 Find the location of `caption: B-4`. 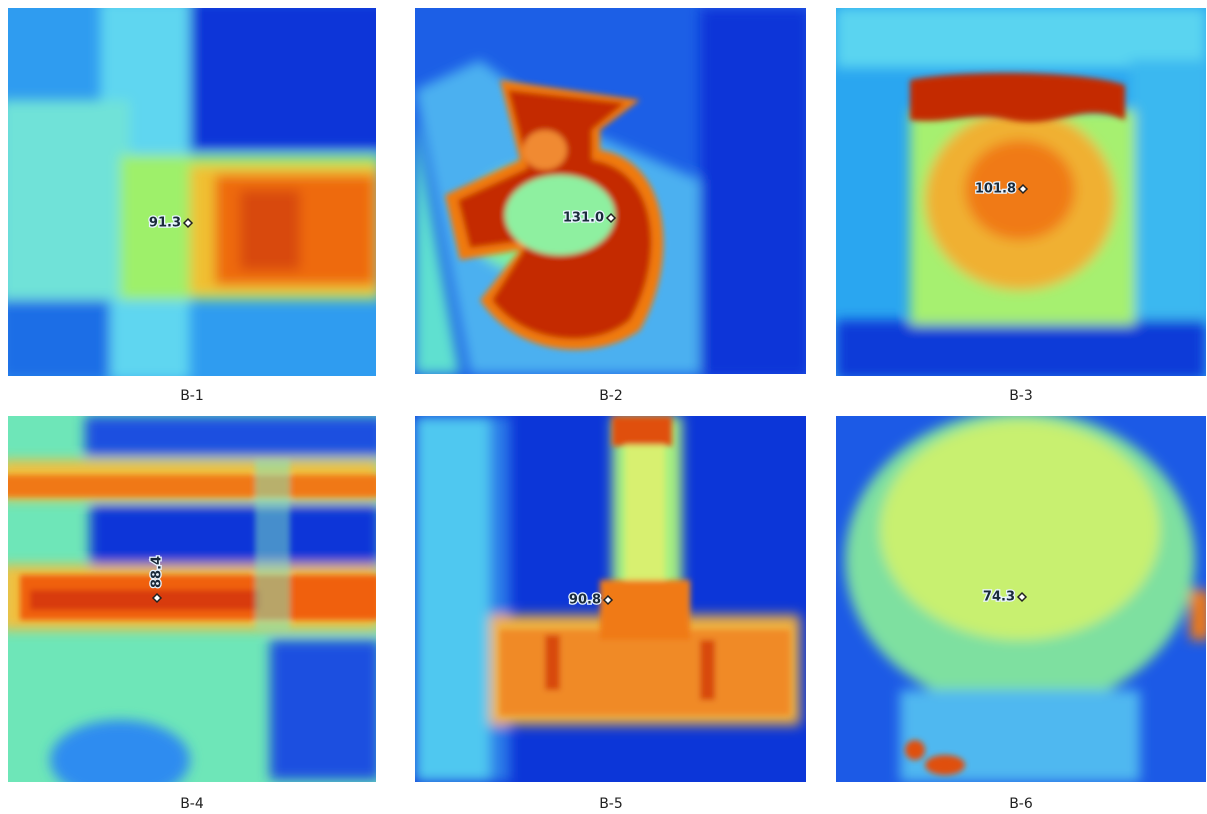

caption: B-4 is located at coordinates (192, 804).